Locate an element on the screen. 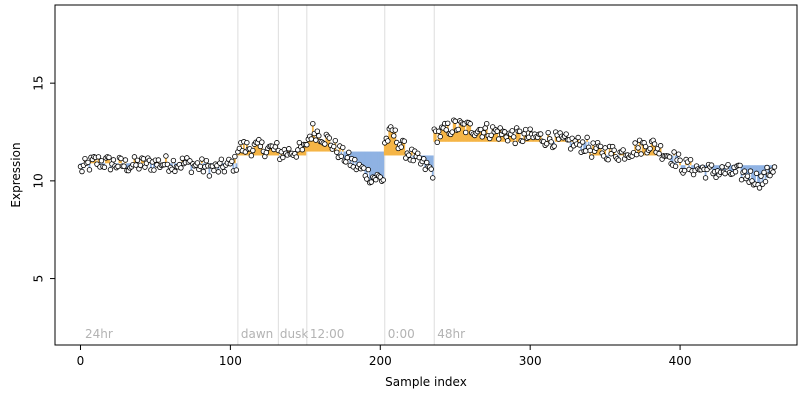 The height and width of the screenshot is (400, 800). x-tick-label: 200 is located at coordinates (380, 361).